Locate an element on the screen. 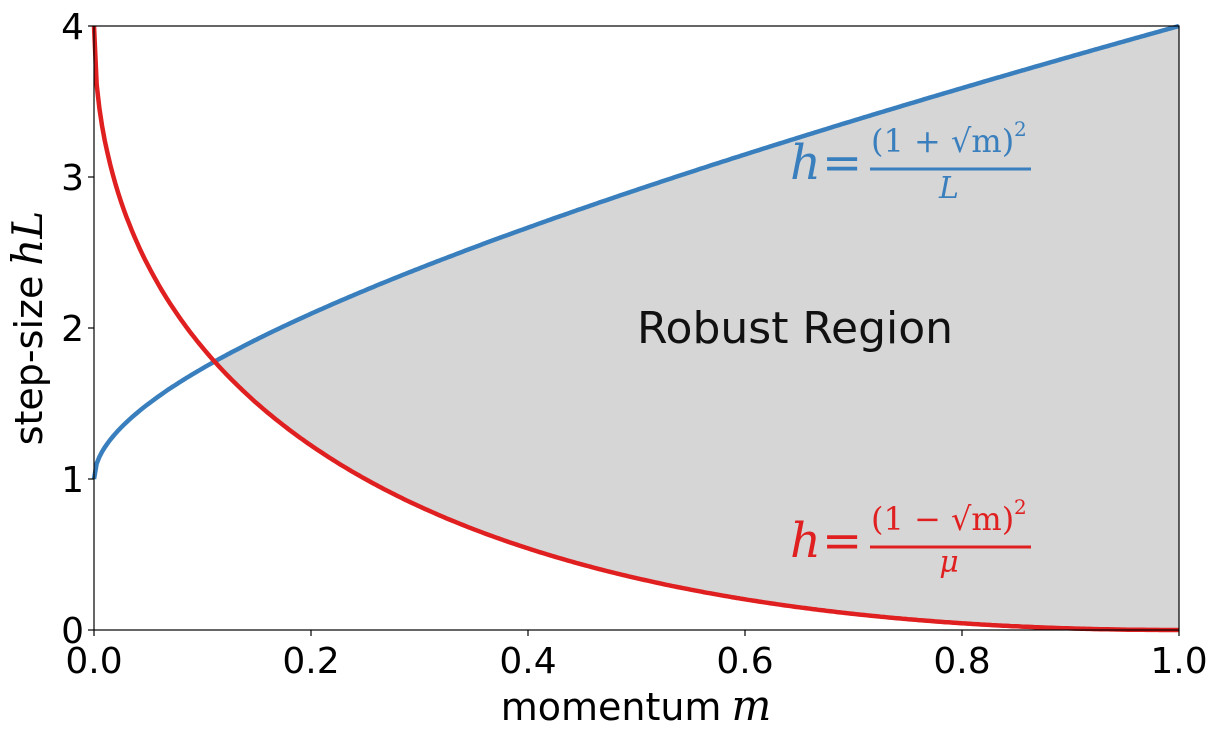 Image resolution: width=1217 pixels, height=740 pixels. y-axis-label: step-size hL is located at coordinates (27, 328).